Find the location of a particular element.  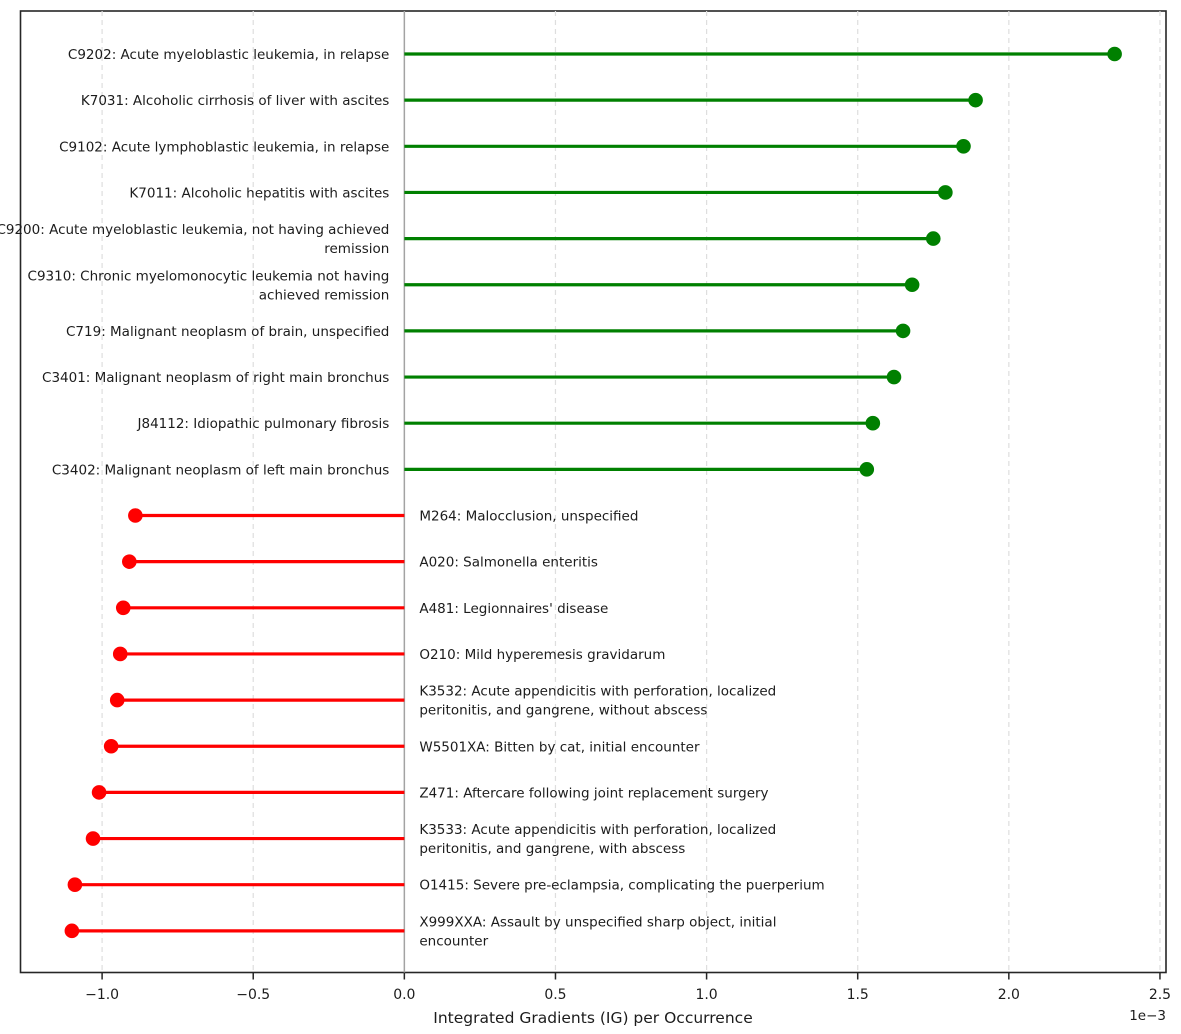

category-label-line: J84112: Idiopathic pulmonary fibrosis is located at coordinates (263, 424).